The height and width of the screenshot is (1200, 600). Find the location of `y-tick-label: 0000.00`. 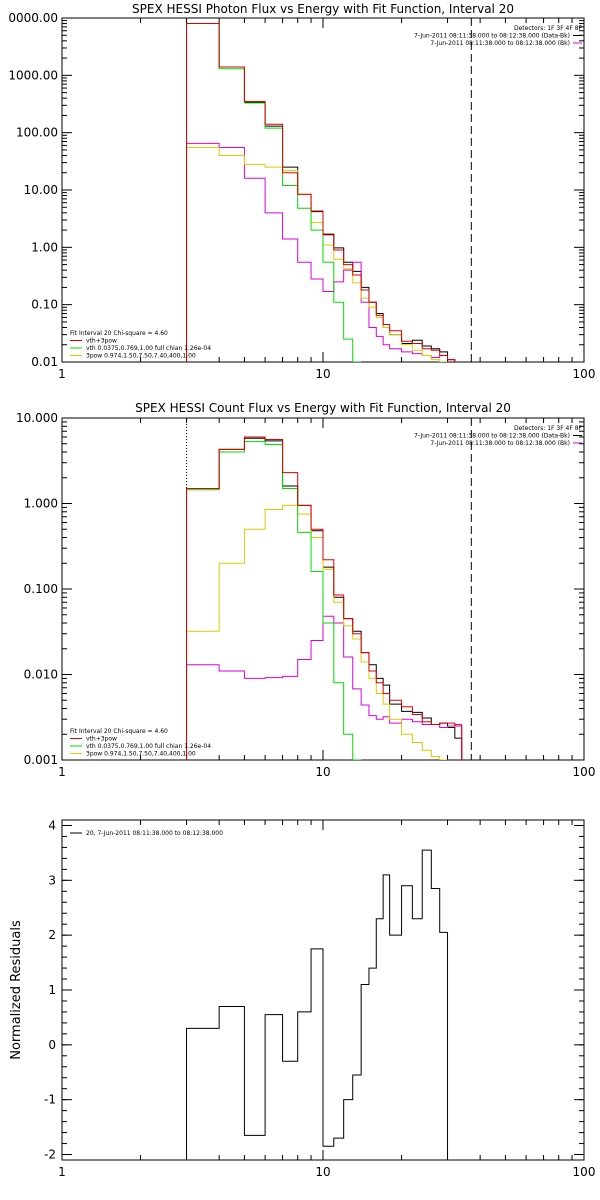

y-tick-label: 0000.00 is located at coordinates (33, 18).